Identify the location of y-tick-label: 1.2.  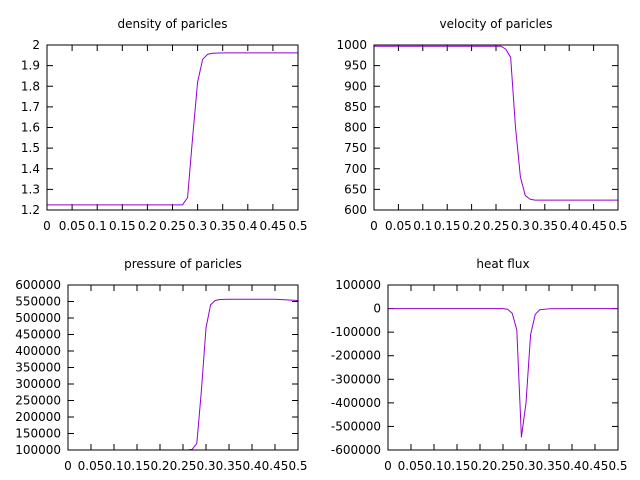
(30, 210).